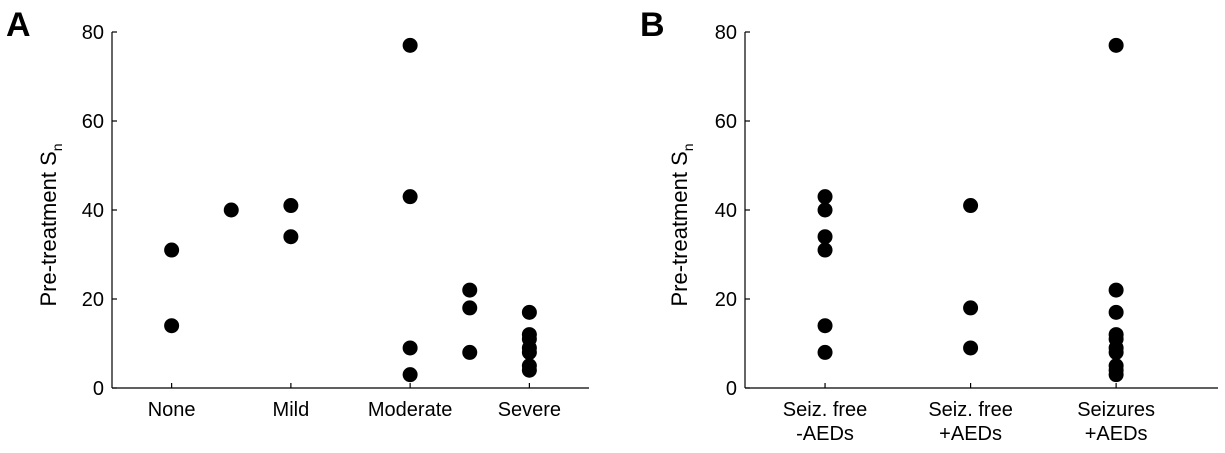  I want to click on x-tick-label: Moderate, so click(410, 410).